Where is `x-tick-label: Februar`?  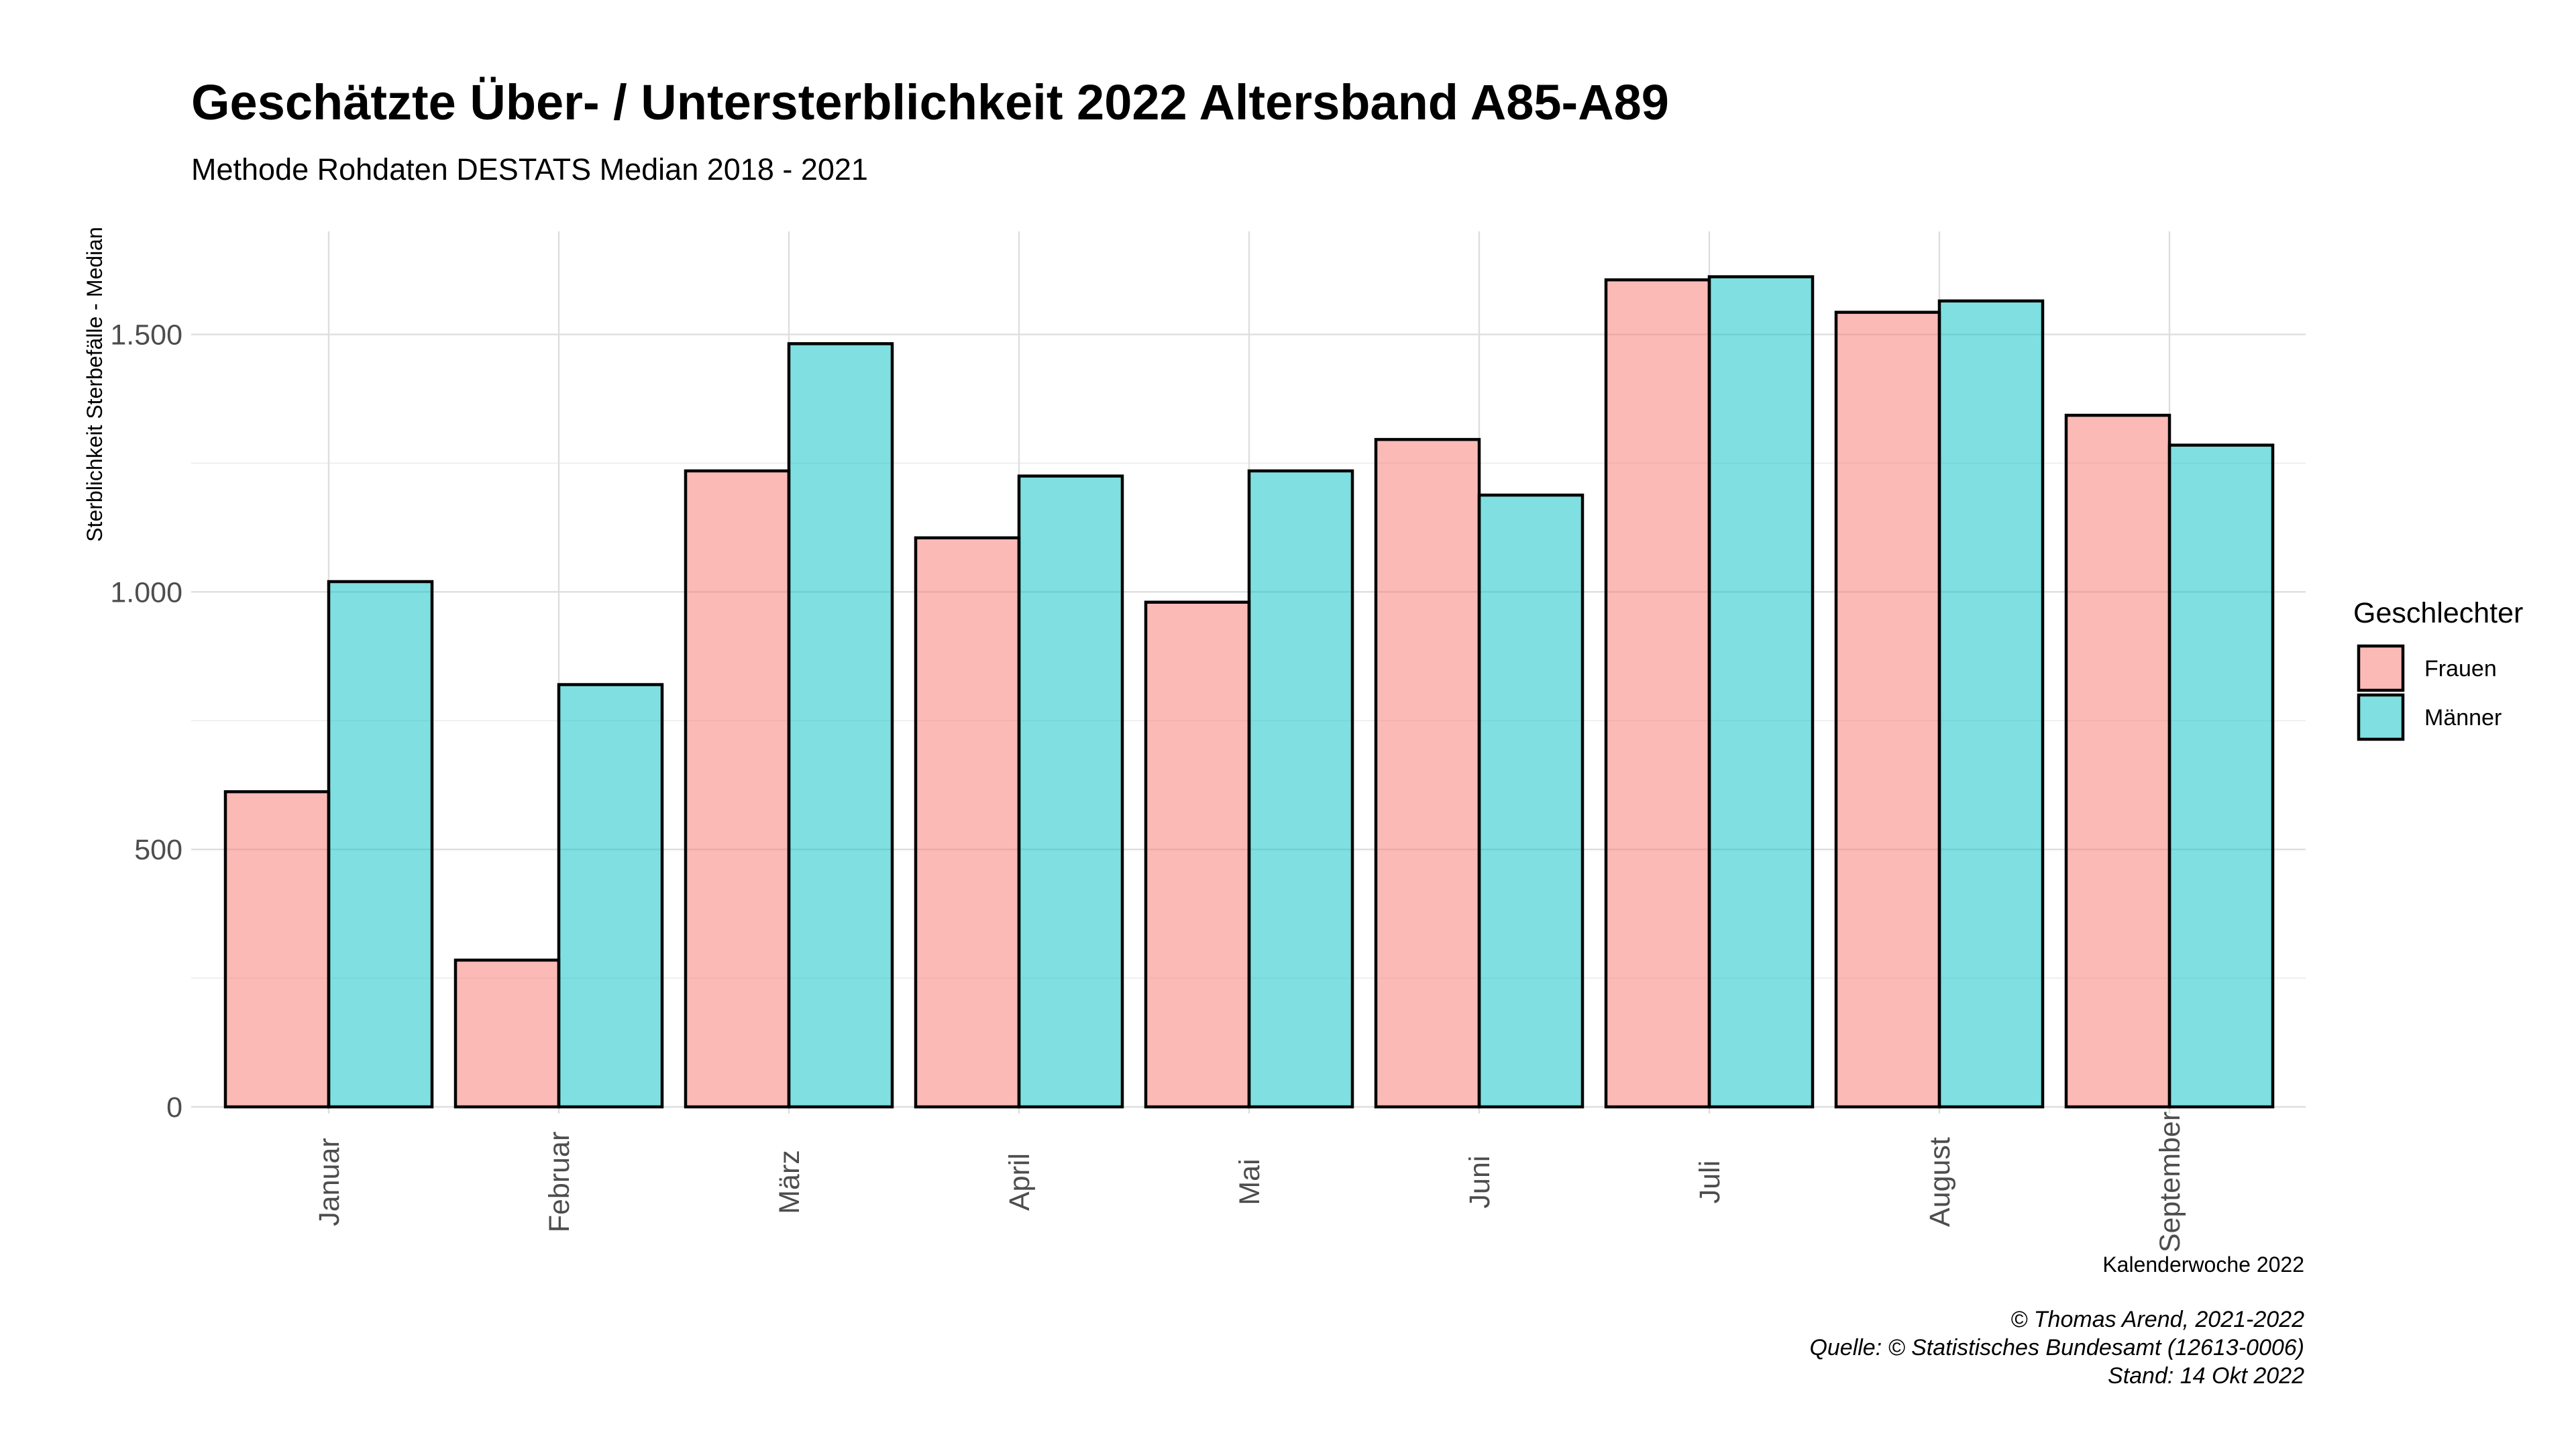 x-tick-label: Februar is located at coordinates (559, 1182).